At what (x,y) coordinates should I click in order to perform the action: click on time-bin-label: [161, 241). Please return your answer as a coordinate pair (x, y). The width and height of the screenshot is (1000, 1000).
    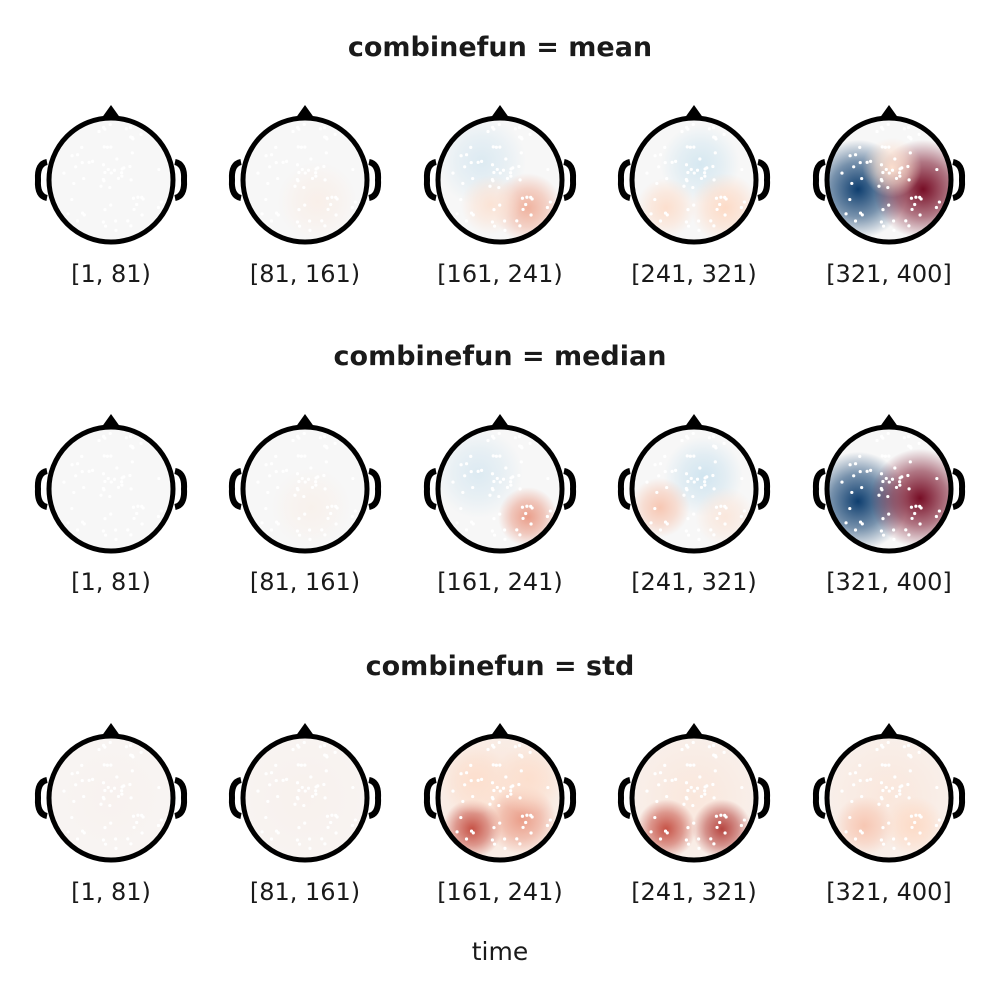
    Looking at the image, I should click on (500, 274).